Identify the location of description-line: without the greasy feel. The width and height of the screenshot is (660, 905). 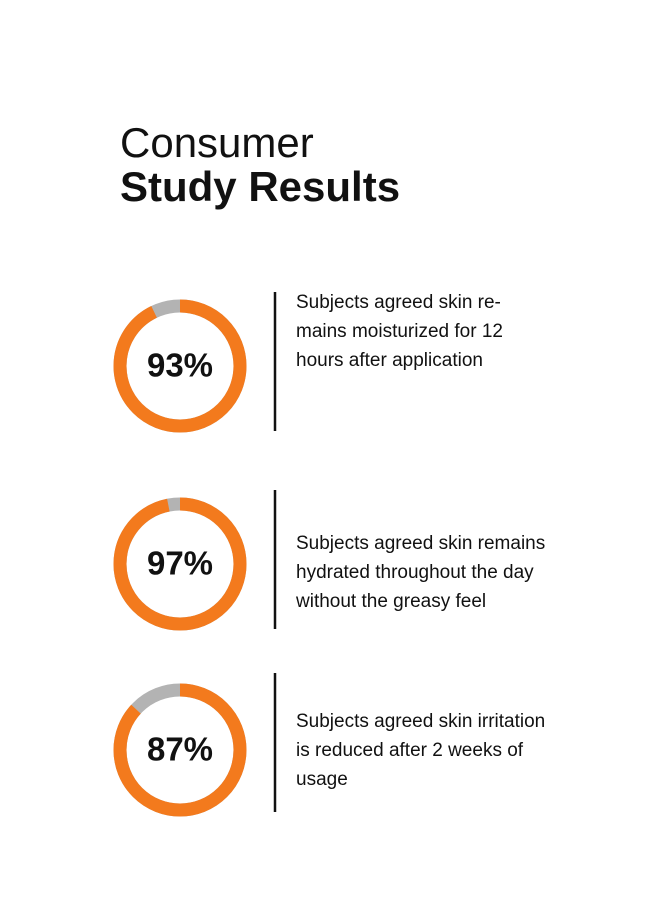
(390, 601).